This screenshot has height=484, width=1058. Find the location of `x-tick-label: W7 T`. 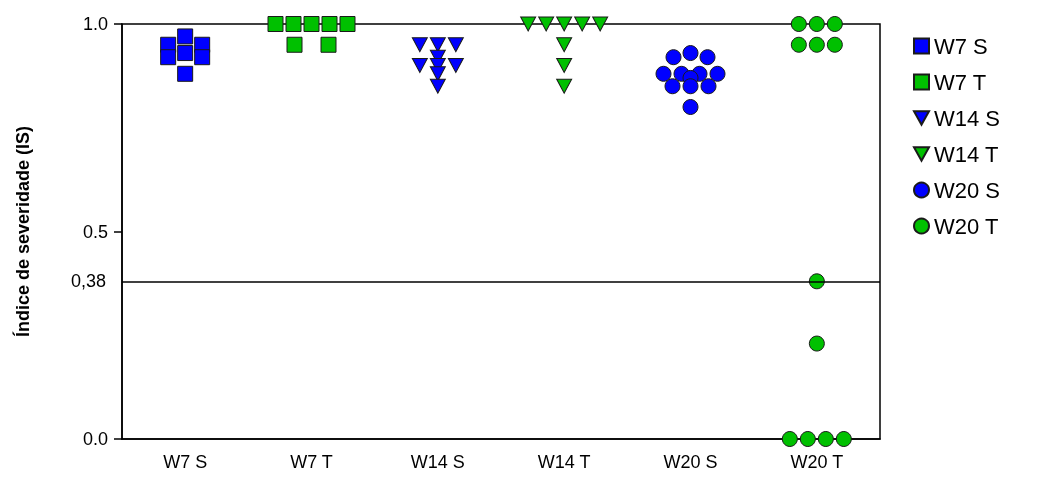

x-tick-label: W7 T is located at coordinates (311, 462).